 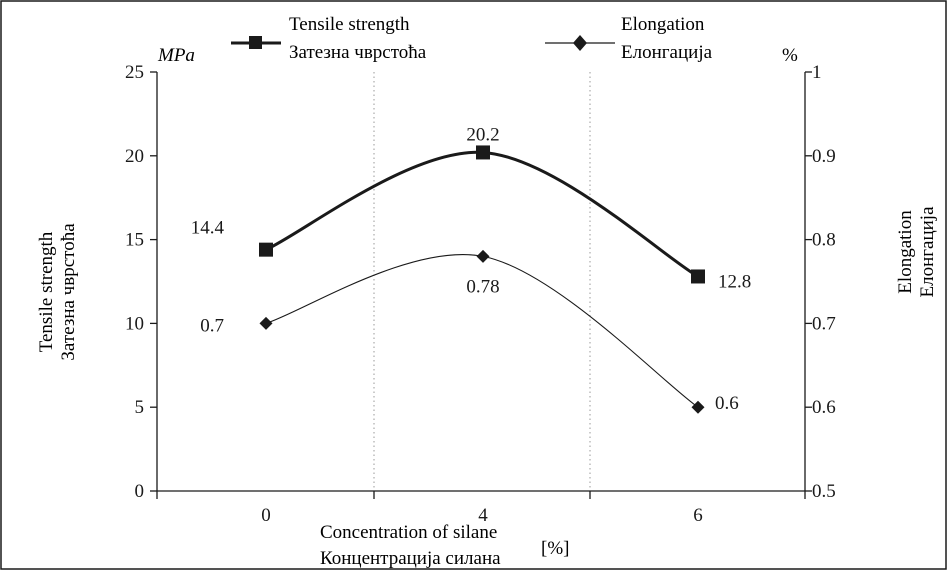 I want to click on right-tick-label-4: 0.9, so click(x=824, y=156).